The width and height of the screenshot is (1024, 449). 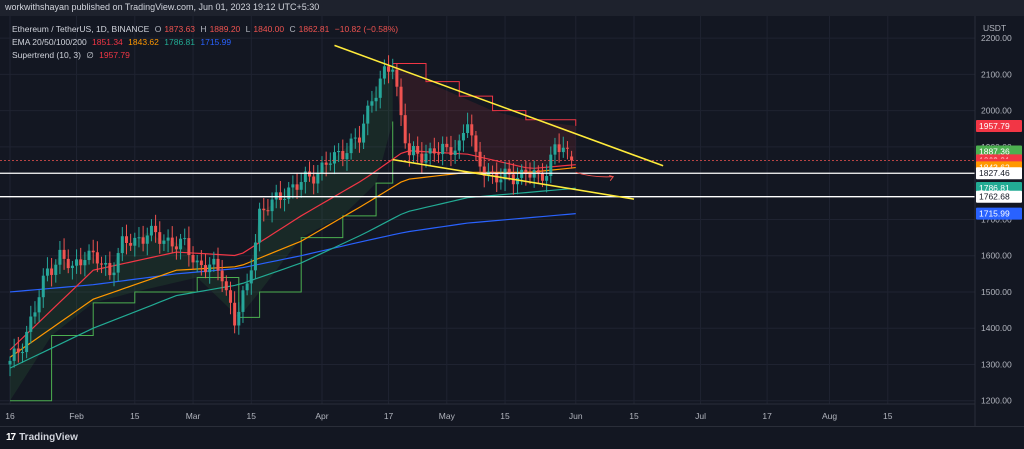 I want to click on time-axis-tick: 15, so click(x=252, y=416).